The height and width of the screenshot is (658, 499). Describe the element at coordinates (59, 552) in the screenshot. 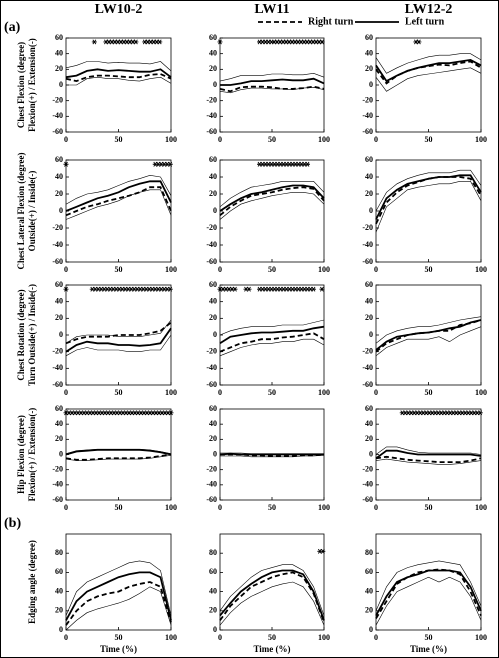

I see `y-tick-label: 80` at that location.